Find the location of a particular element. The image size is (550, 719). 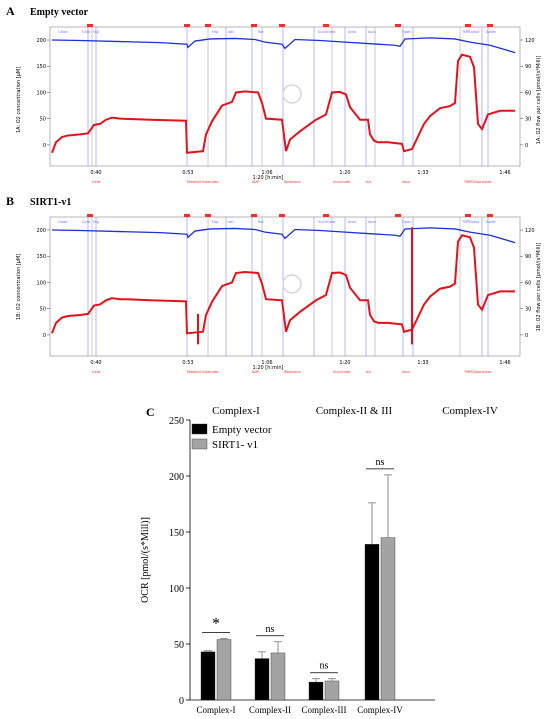

panel-a-event-label-bottom: Cells is located at coordinates (96, 182).